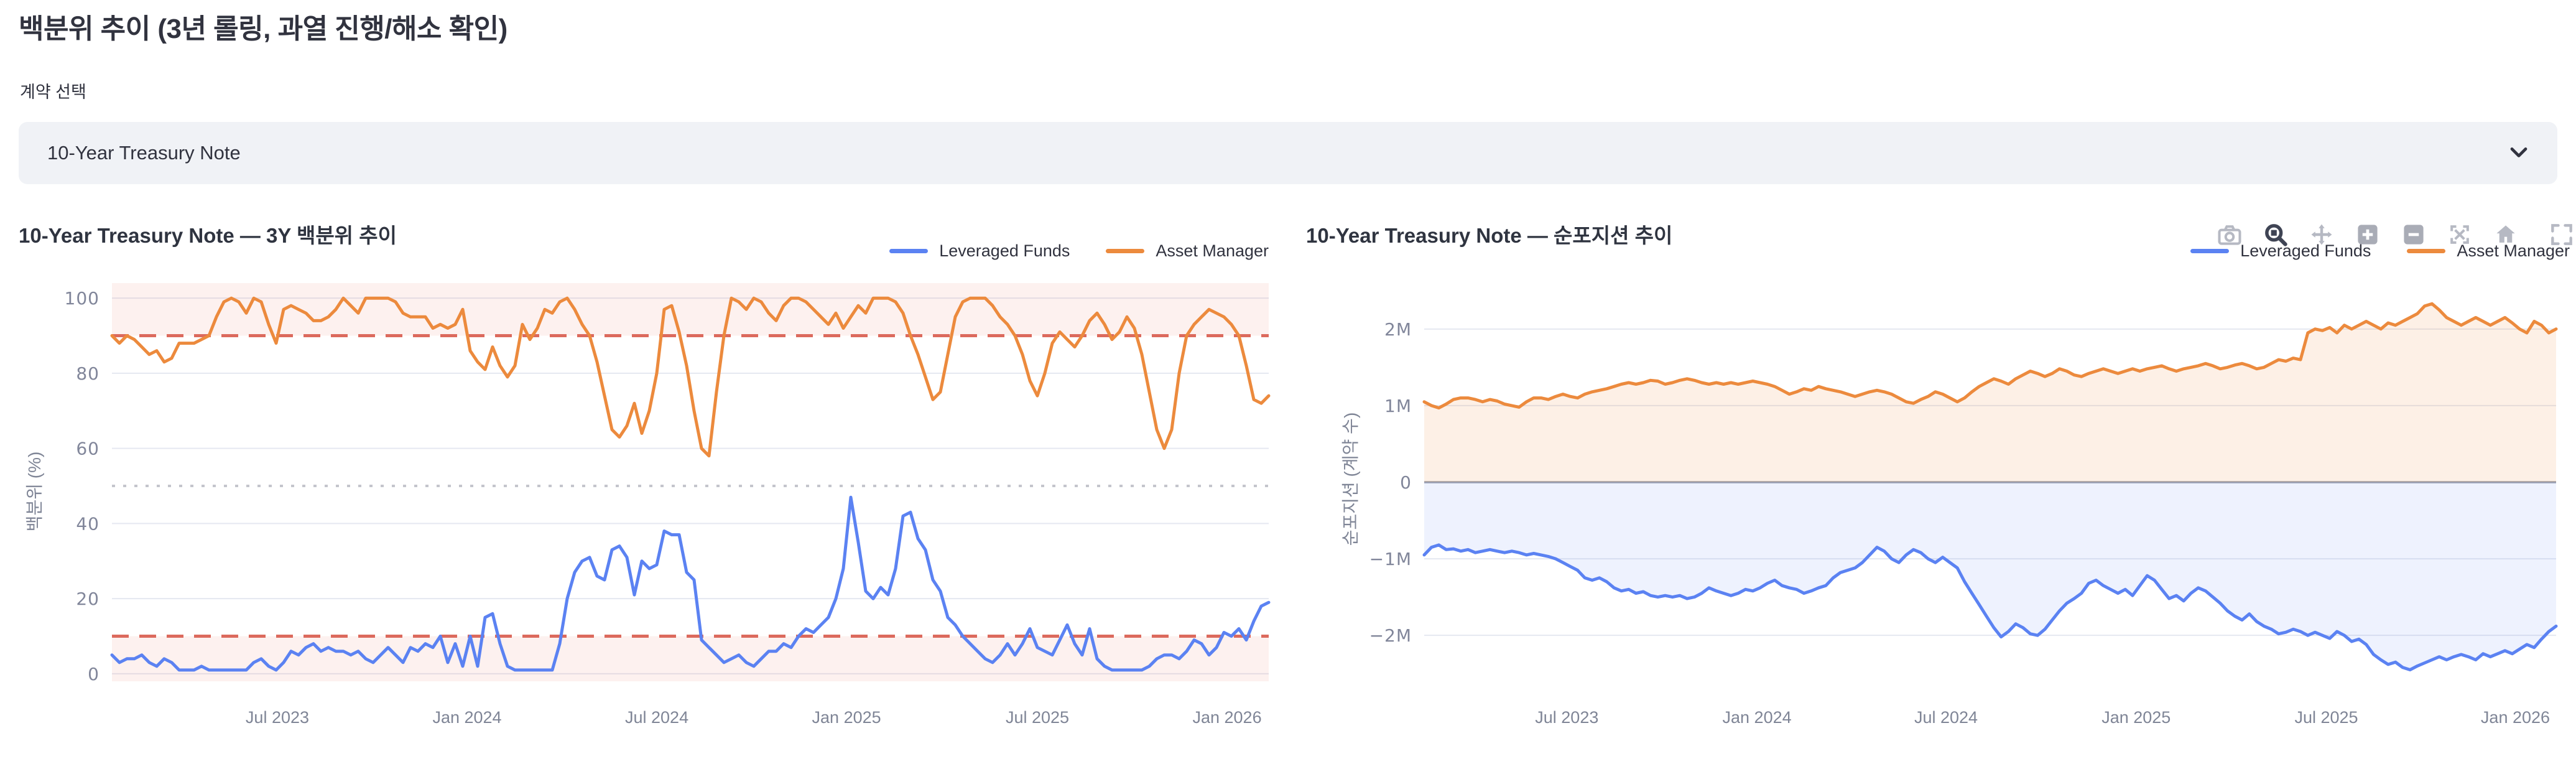 The height and width of the screenshot is (774, 2576). What do you see at coordinates (2229, 235) in the screenshot?
I see `camera-icon` at bounding box center [2229, 235].